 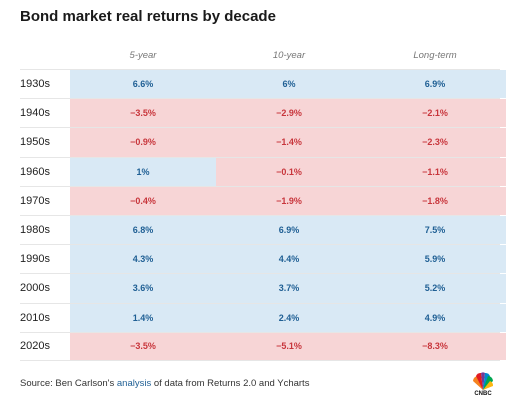 I want to click on column-header-5-year: 5-year, so click(x=143, y=55).